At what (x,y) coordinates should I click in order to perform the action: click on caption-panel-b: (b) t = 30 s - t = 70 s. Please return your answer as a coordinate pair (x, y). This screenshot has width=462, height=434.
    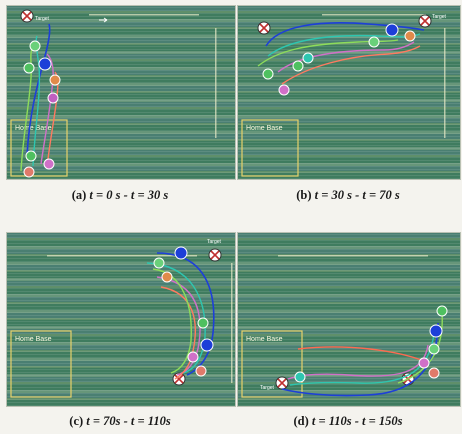
    Looking at the image, I should click on (348, 195).